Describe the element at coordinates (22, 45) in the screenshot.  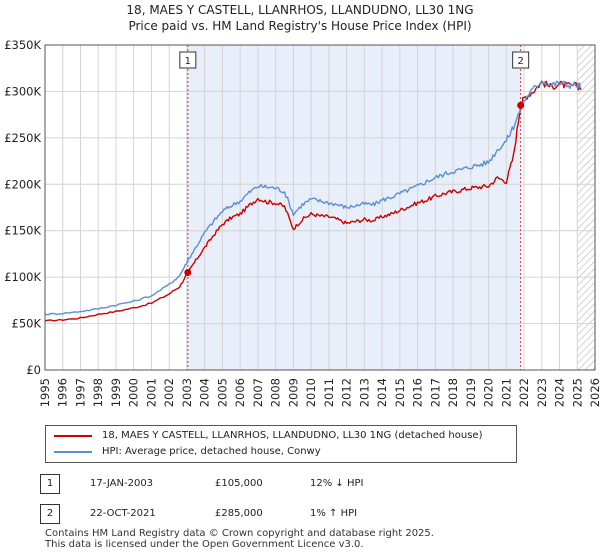
I see `y-tick-label: £350K` at that location.